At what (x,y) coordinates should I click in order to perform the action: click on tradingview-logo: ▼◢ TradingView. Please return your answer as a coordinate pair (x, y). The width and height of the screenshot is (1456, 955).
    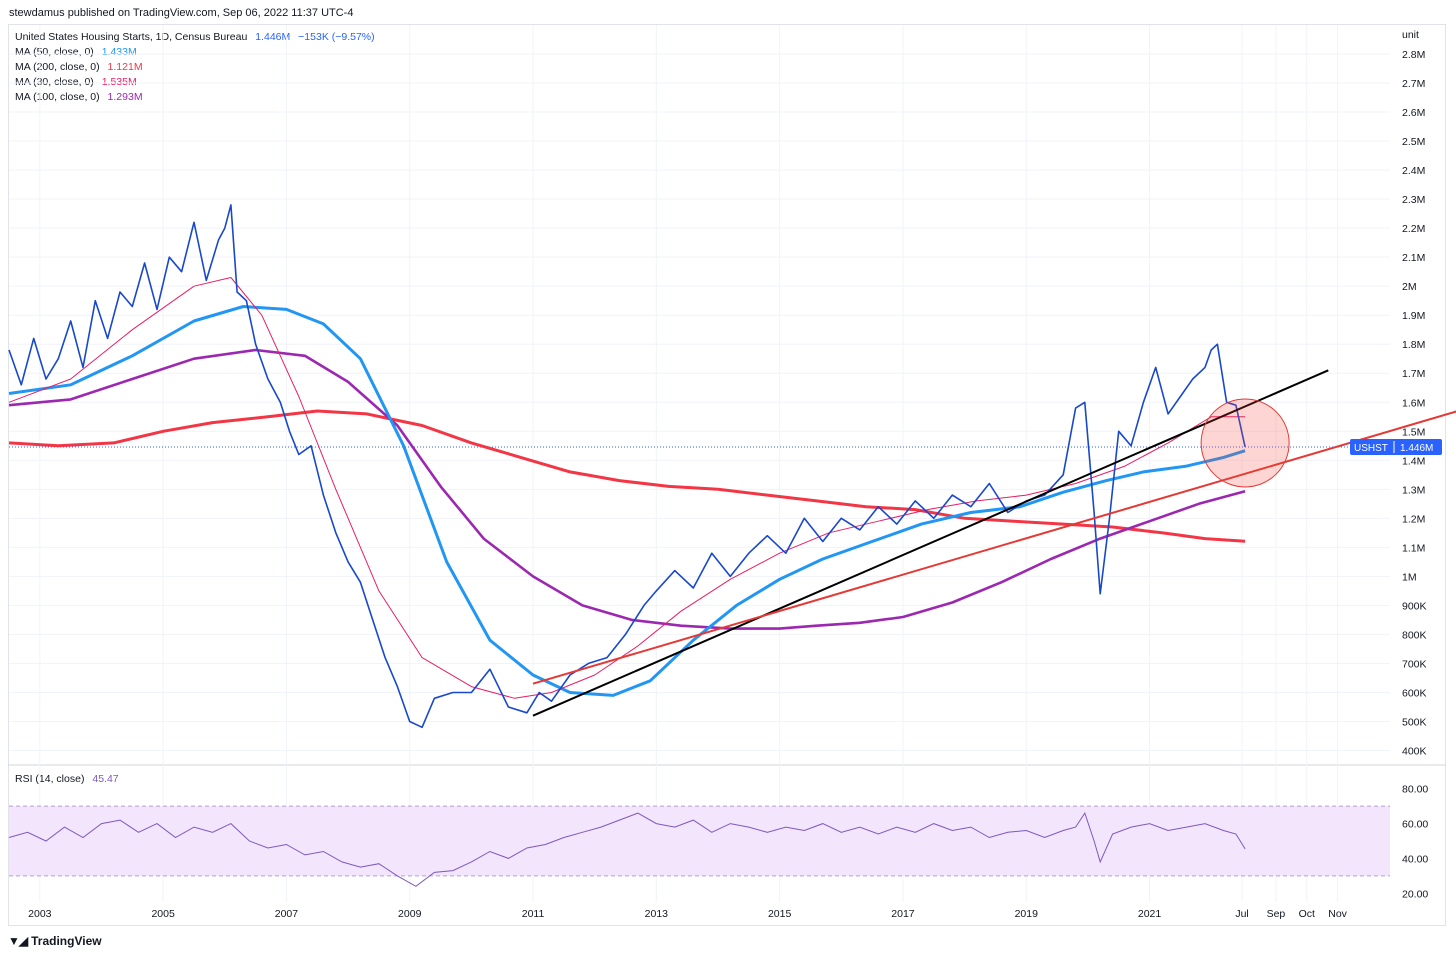
    Looking at the image, I should click on (55, 941).